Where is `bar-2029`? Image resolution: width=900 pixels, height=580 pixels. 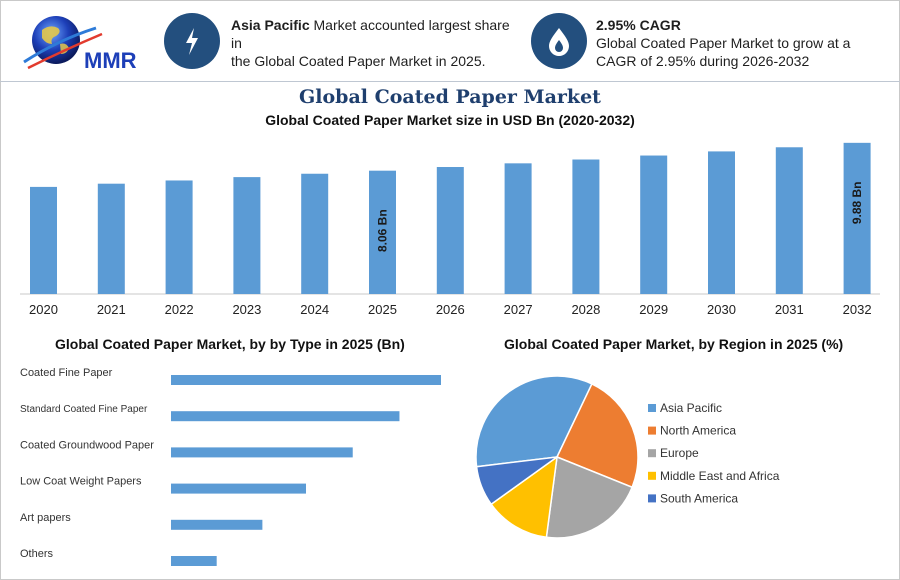 bar-2029 is located at coordinates (654, 224).